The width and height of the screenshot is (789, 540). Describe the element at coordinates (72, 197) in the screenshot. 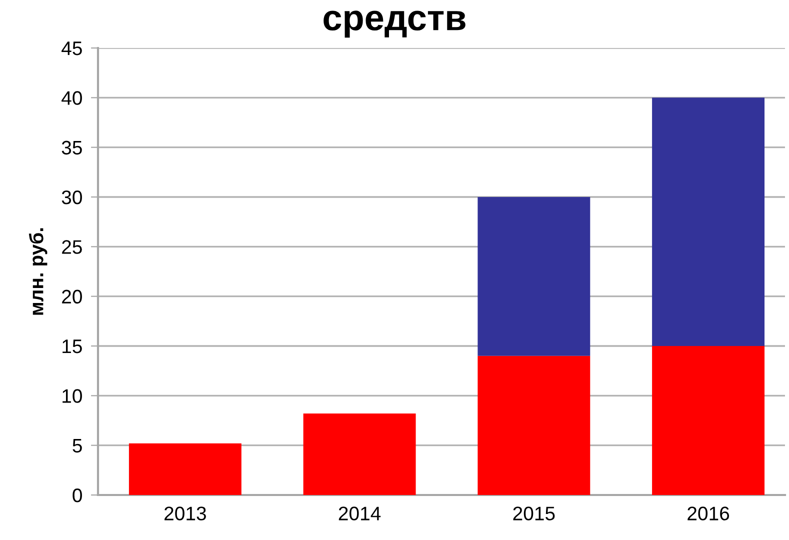

I see `y-tick-label: 30` at that location.